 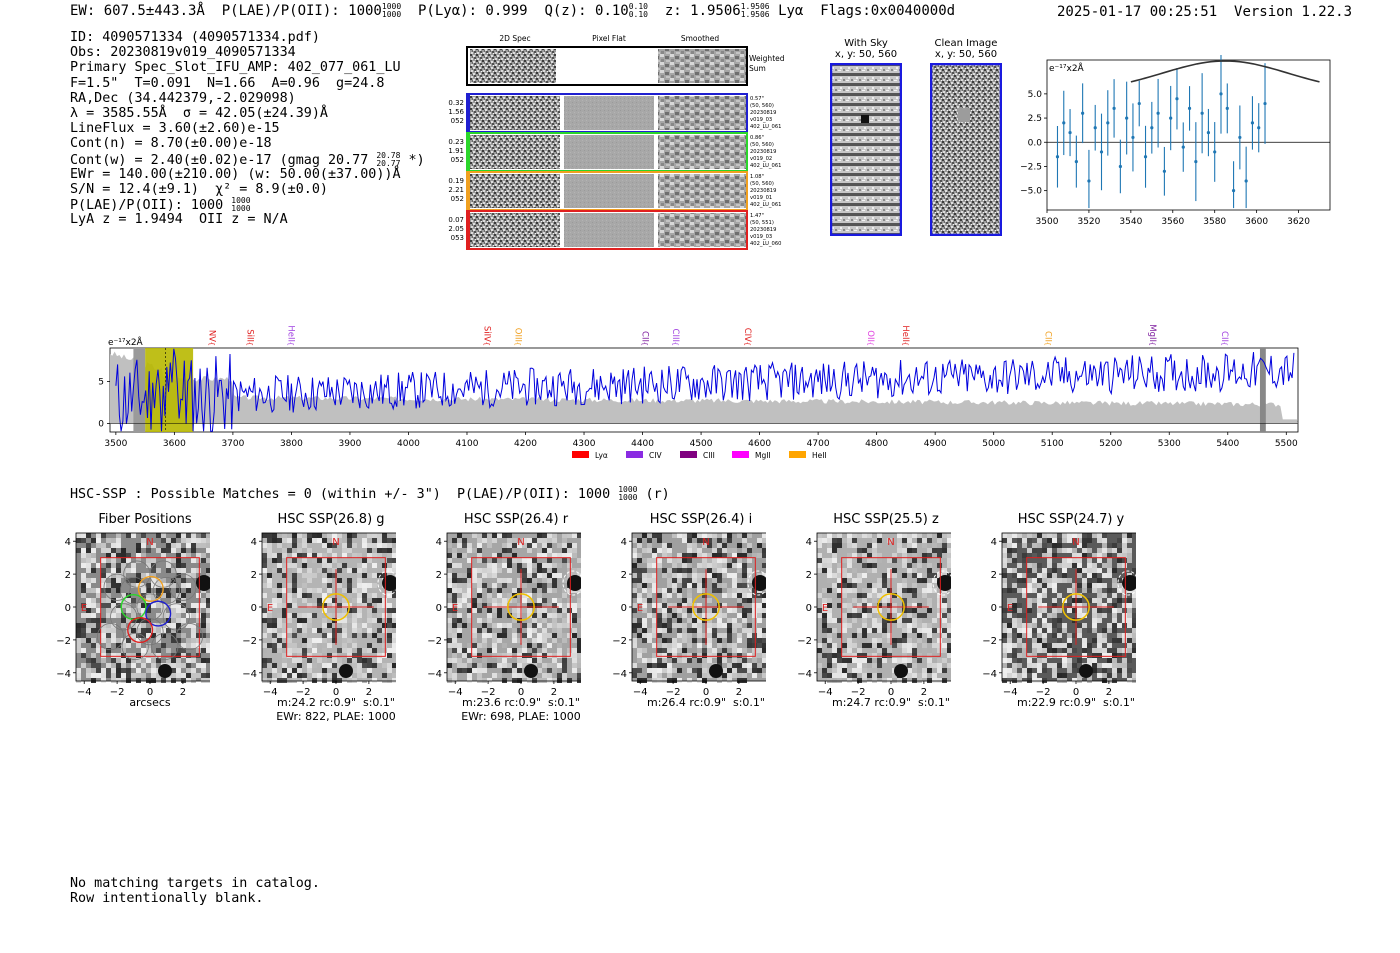 I want to click on header-z: z: 1.9506, so click(x=702, y=11).